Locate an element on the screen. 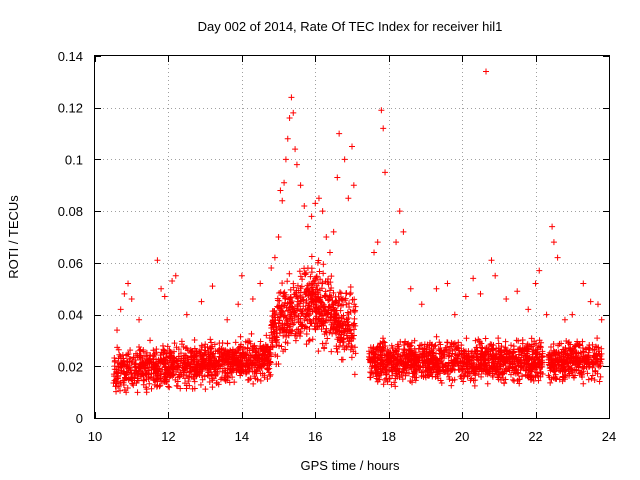  y-tick-label: 0.06 is located at coordinates (70, 263).